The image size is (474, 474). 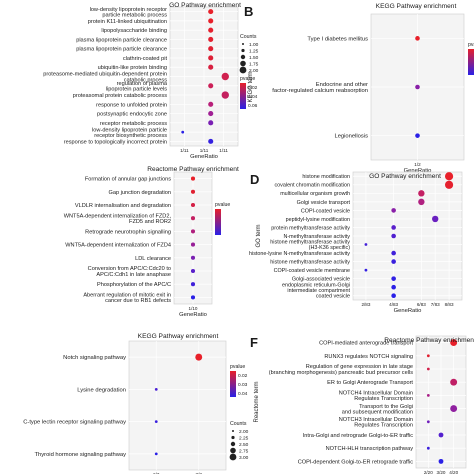 I want to click on y-axis-label: Reactome term, so click(x=257, y=401).